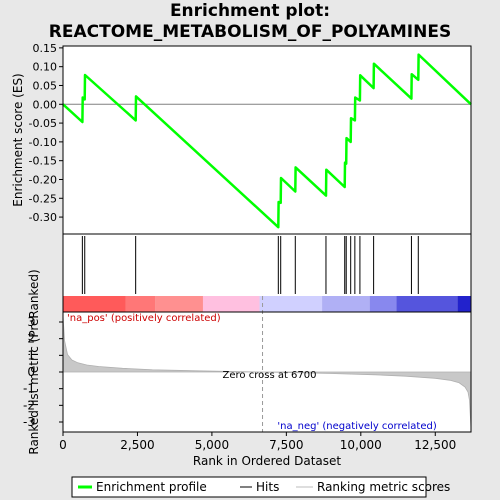  I want to click on metric-ytick-label-0: 3, so click(31, 322).